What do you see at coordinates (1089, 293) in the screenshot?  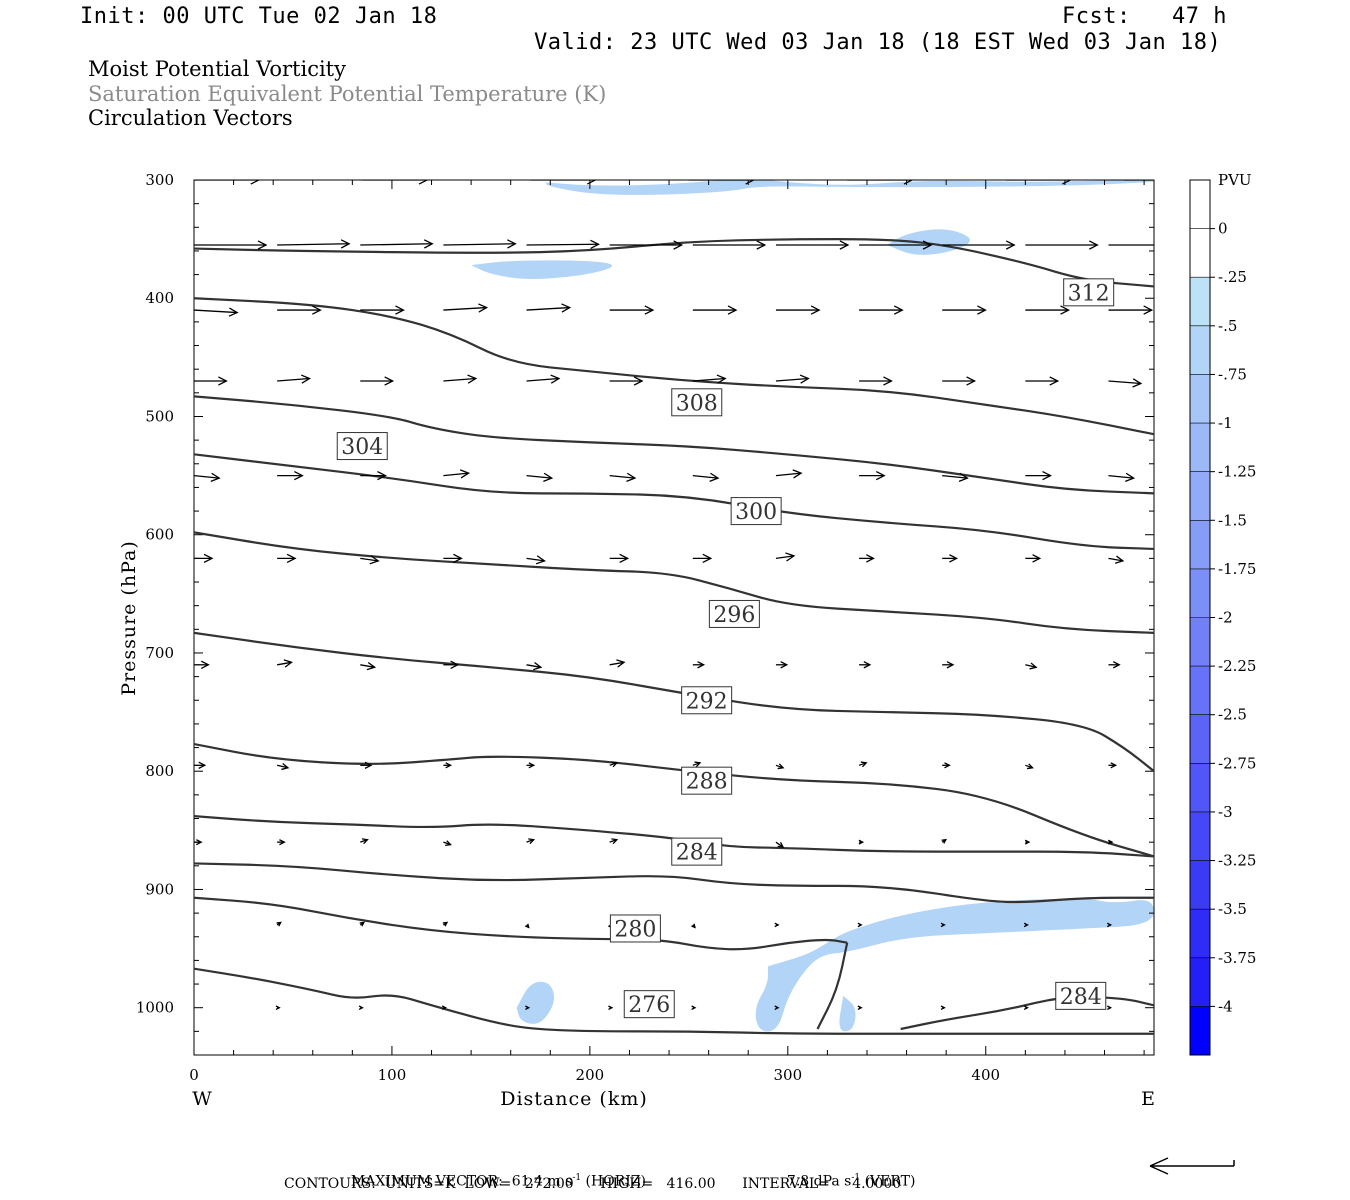 I see `contour-label: 312` at bounding box center [1089, 293].